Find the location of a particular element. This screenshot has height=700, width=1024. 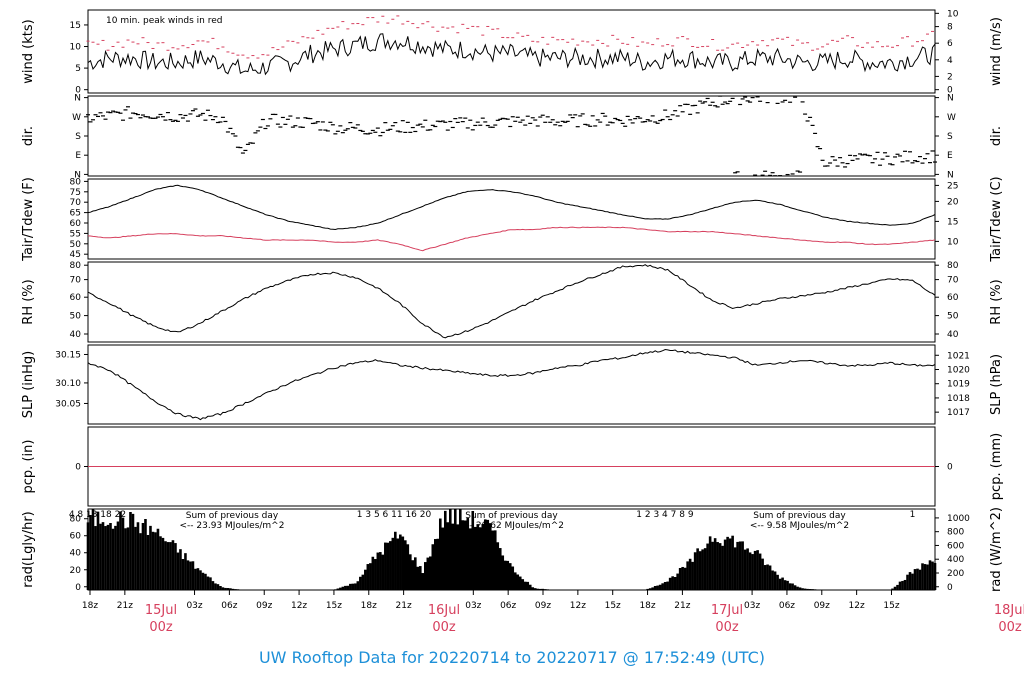

panel-frame-slp is located at coordinates (511, 384).